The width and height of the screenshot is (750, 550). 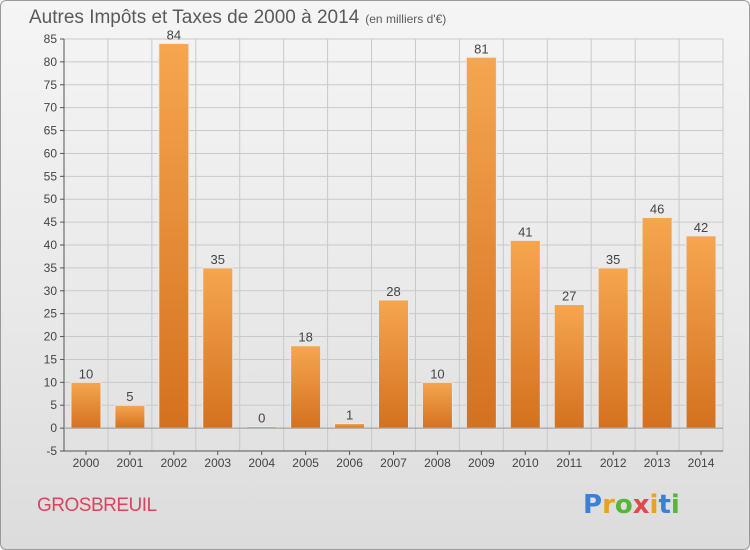 What do you see at coordinates (51, 222) in the screenshot?
I see `y-tick-label: 45` at bounding box center [51, 222].